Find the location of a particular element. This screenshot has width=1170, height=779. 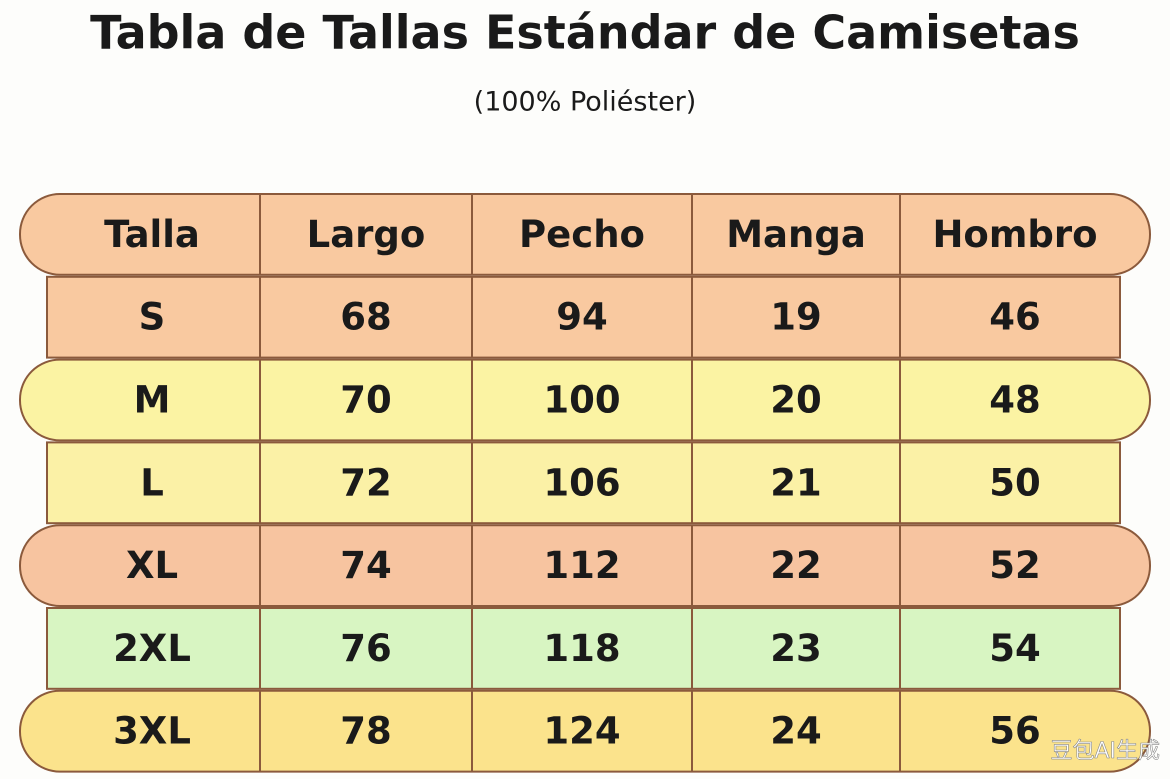

cell: 118 is located at coordinates (581, 648).